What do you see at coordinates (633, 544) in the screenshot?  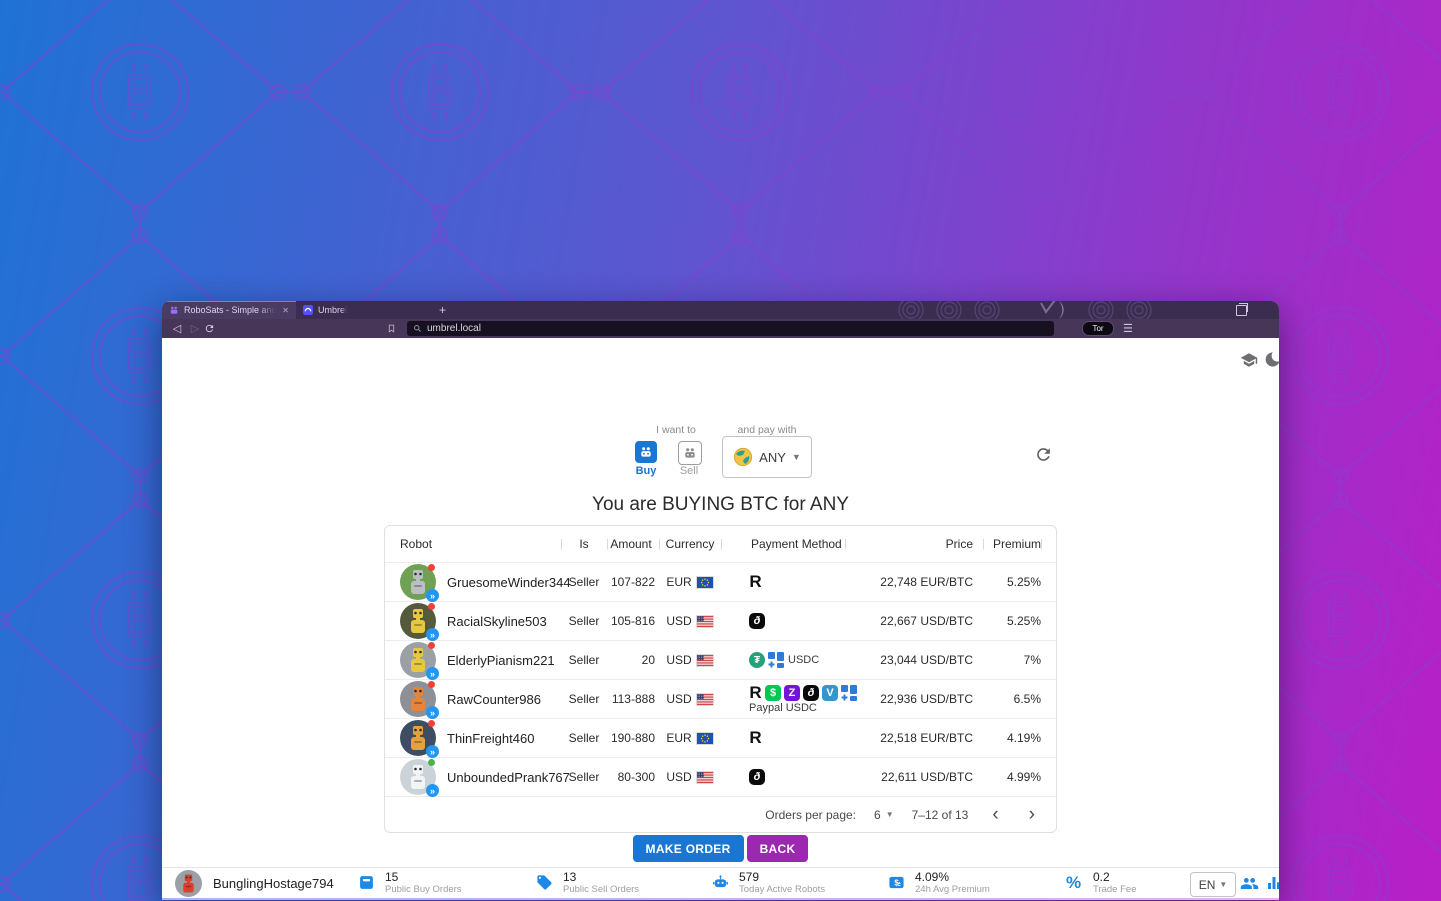 I see `col-amount: Amount` at bounding box center [633, 544].